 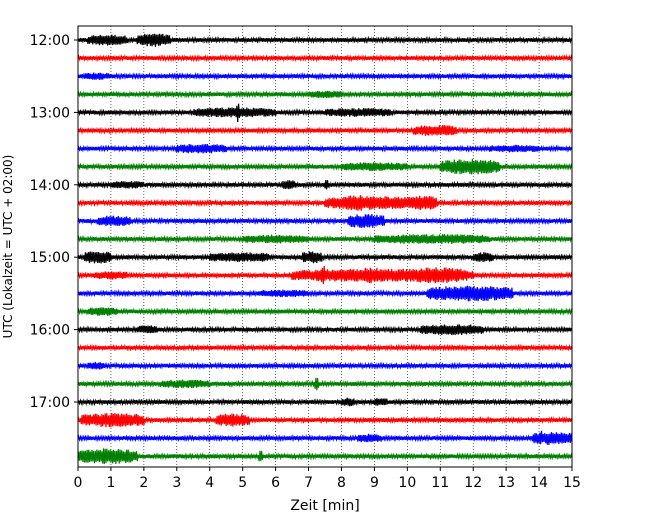 I want to click on x-tick-label-5: 5, so click(x=242, y=483).